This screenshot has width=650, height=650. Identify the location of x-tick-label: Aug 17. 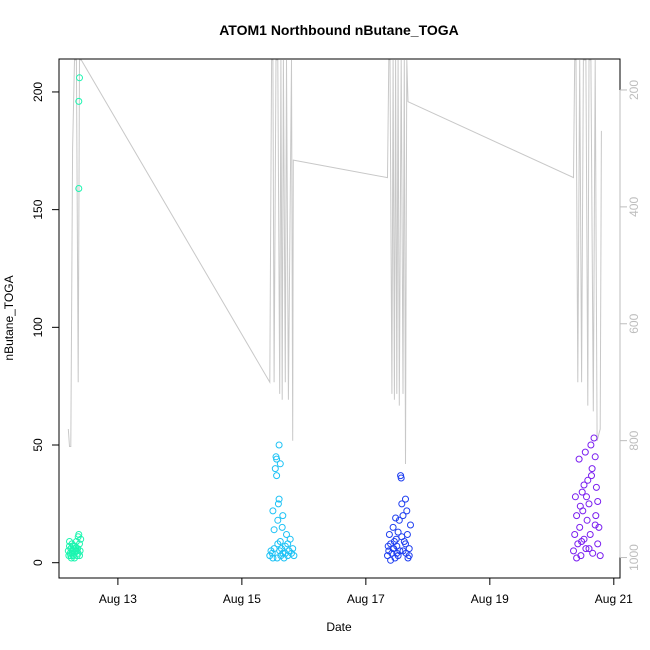
(366, 599).